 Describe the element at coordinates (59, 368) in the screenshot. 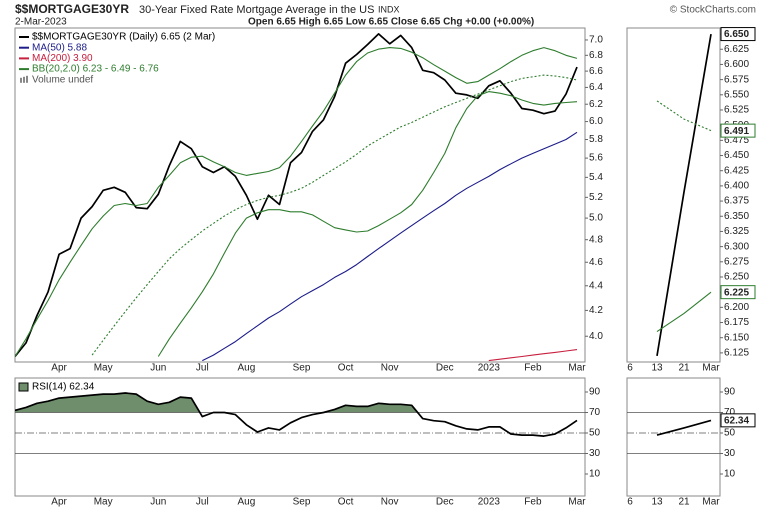

I see `x-tick-label: Apr` at that location.